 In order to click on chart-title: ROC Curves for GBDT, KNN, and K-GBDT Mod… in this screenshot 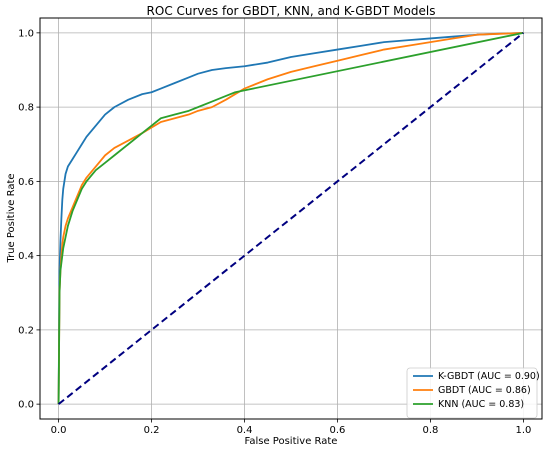, I will do `click(291, 11)`.